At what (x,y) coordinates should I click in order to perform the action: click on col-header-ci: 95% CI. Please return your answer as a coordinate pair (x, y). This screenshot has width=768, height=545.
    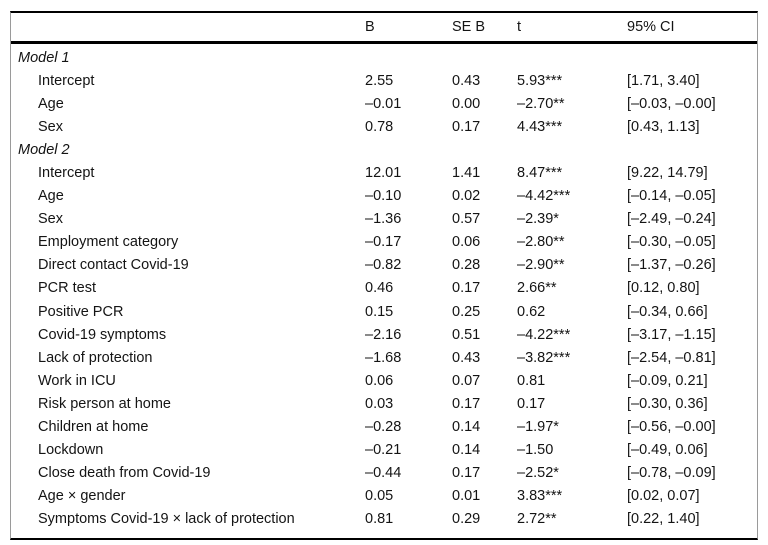
    Looking at the image, I should click on (651, 27).